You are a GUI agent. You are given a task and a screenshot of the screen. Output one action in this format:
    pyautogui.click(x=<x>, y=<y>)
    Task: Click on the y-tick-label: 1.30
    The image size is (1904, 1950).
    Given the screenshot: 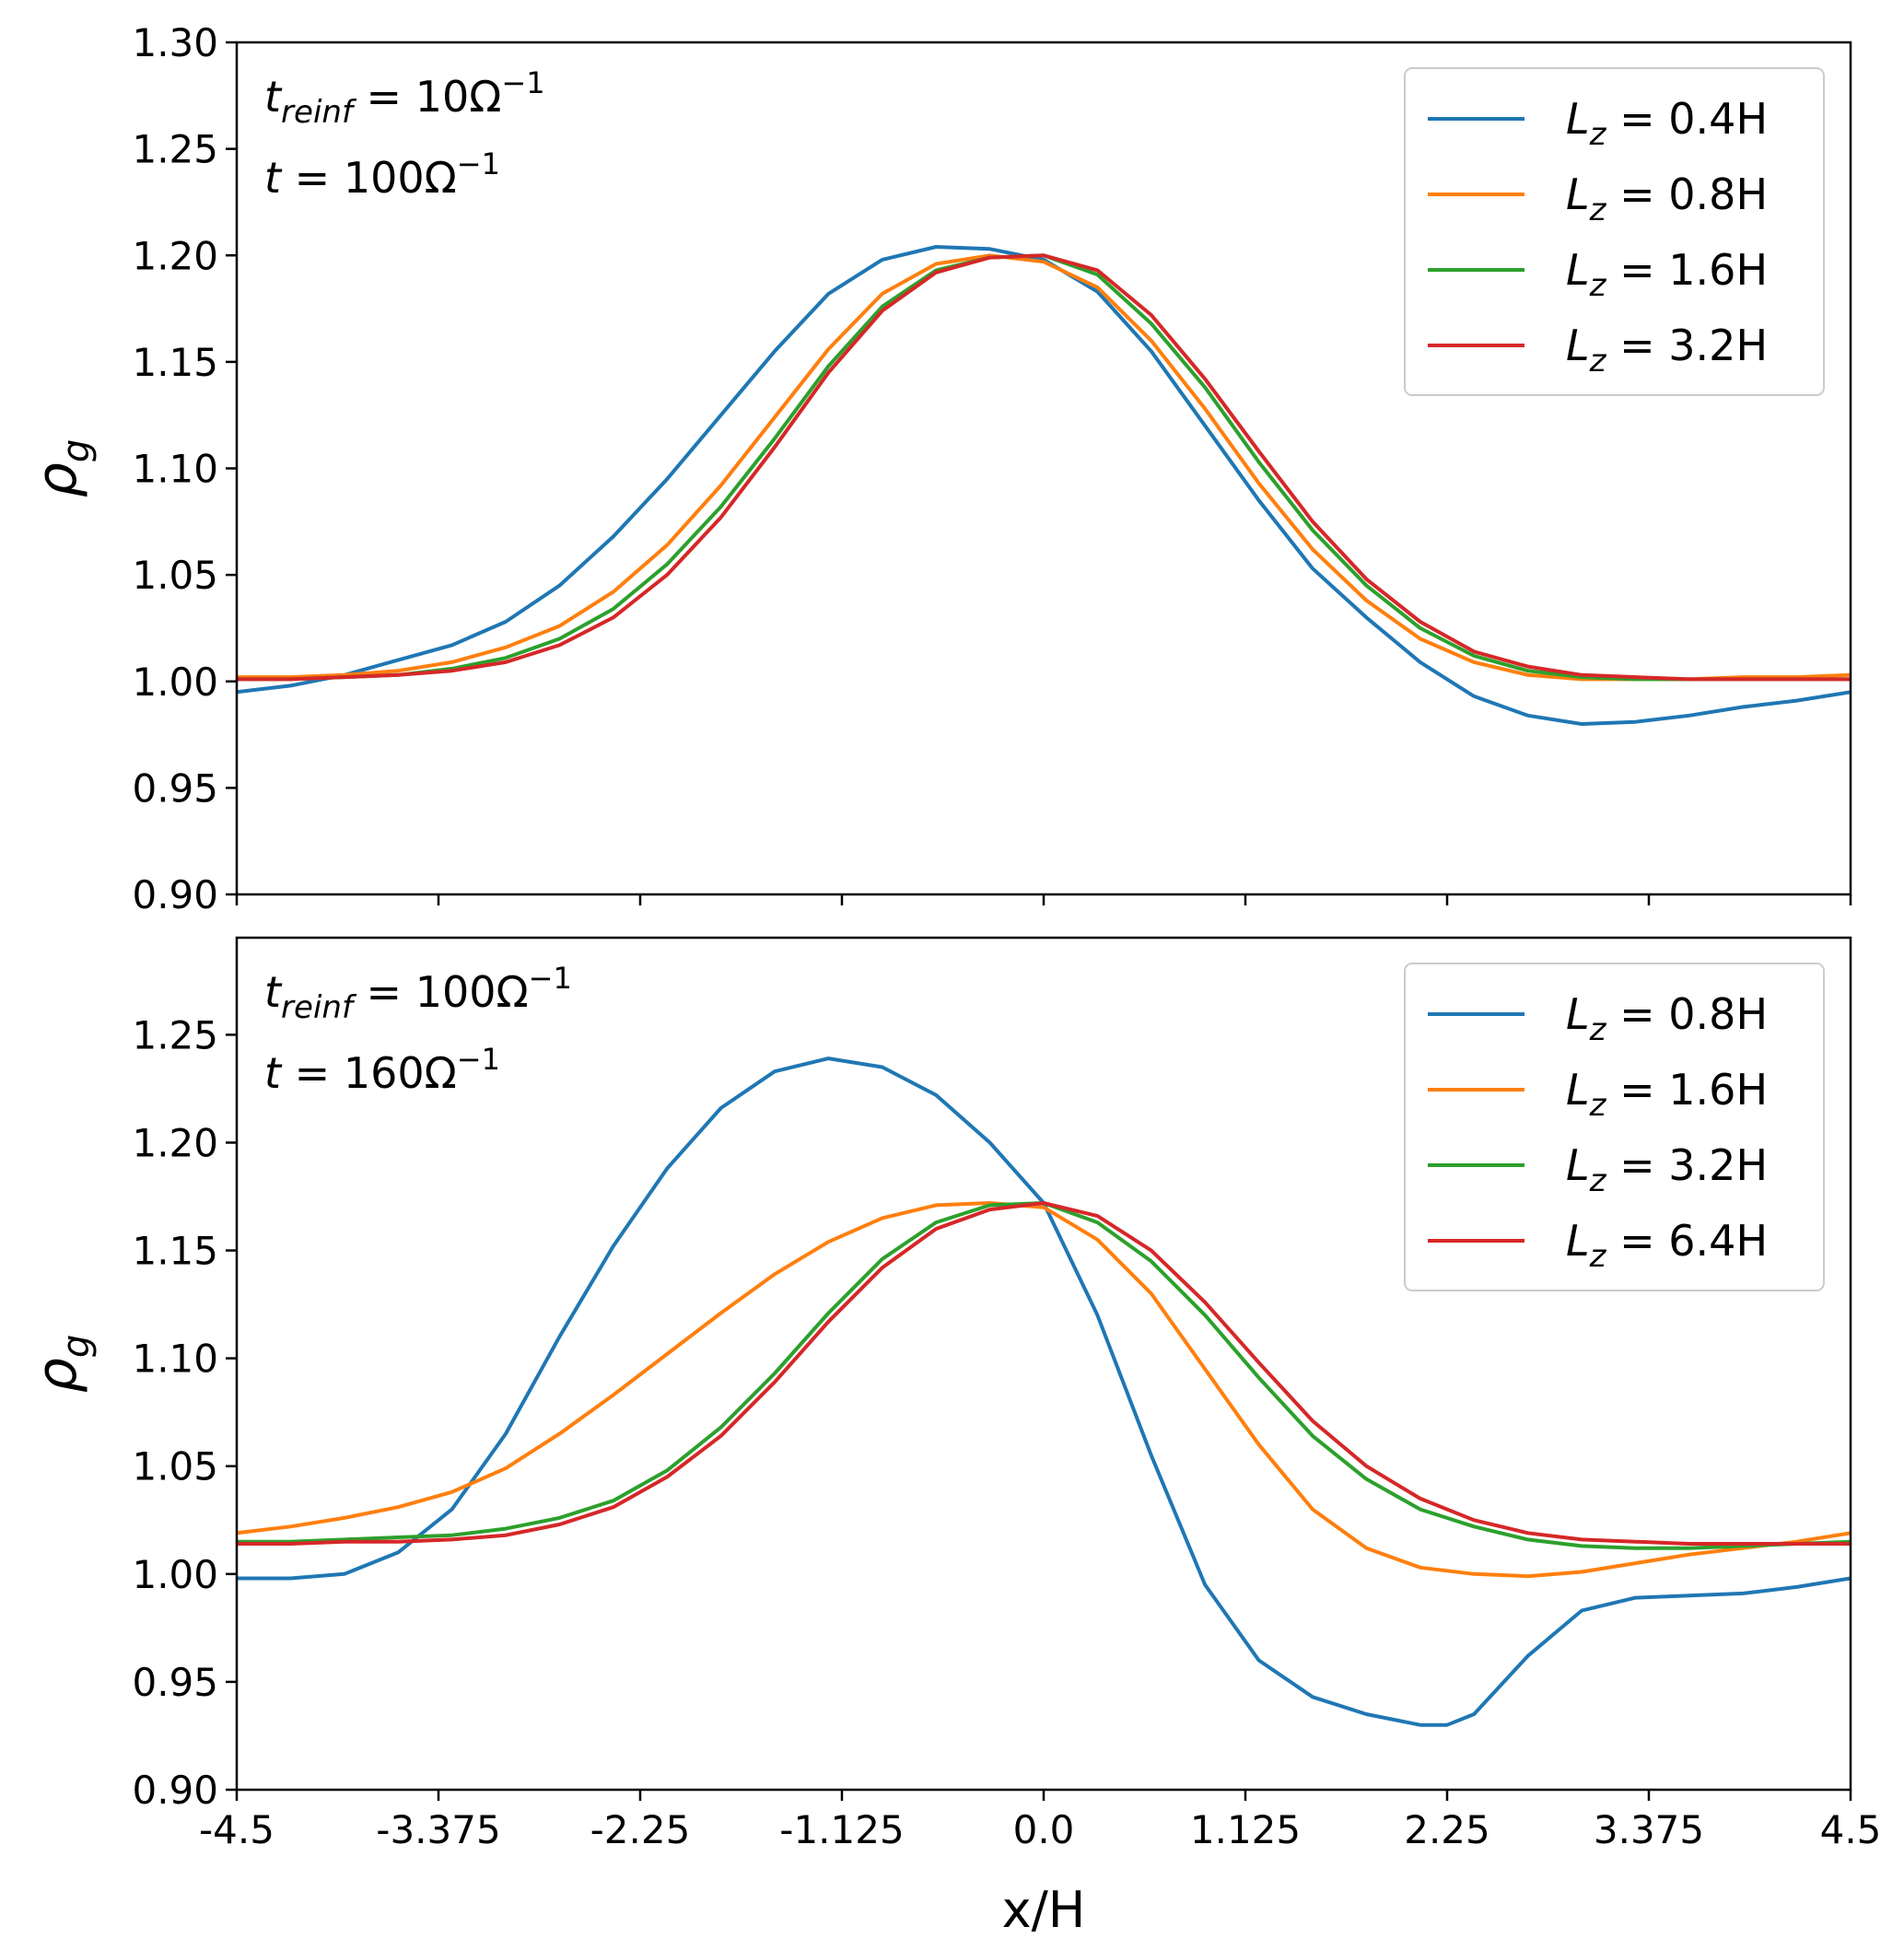 What is the action you would take?
    pyautogui.click(x=175, y=42)
    